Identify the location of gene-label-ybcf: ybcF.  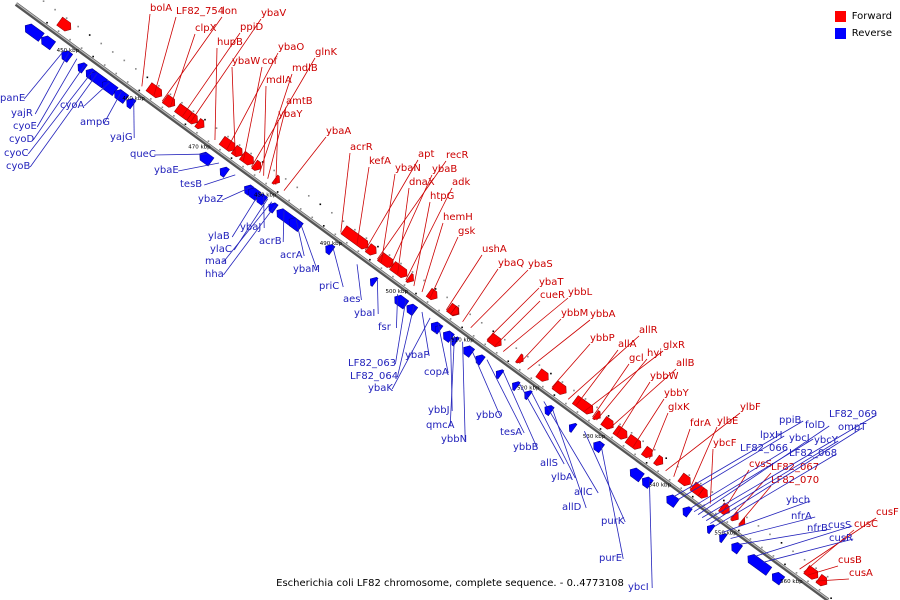
(725, 443).